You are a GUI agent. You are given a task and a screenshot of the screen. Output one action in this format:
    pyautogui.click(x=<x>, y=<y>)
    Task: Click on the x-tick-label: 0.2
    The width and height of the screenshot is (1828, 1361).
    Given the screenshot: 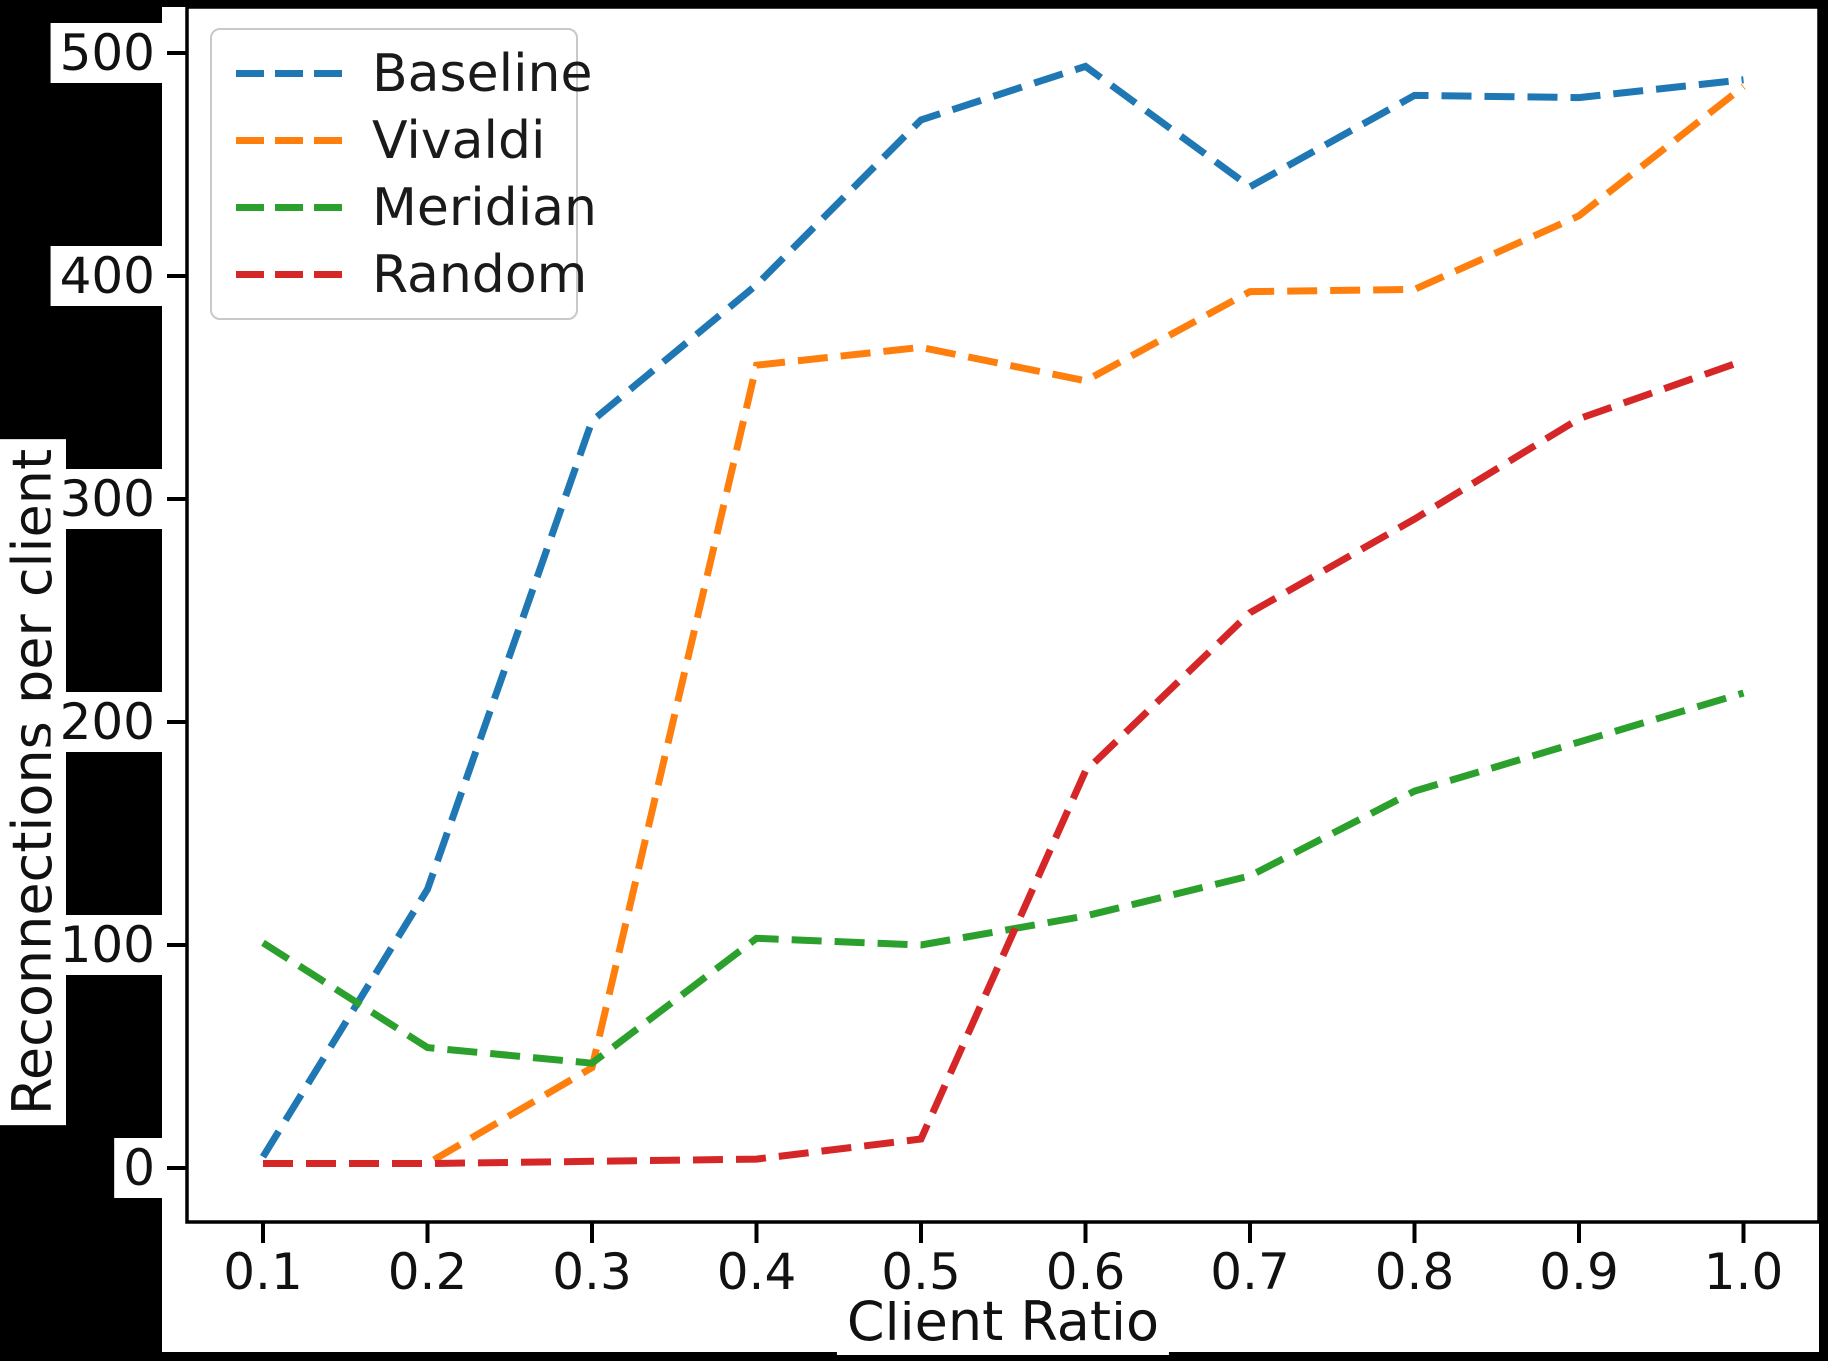 What is the action you would take?
    pyautogui.click(x=427, y=1272)
    